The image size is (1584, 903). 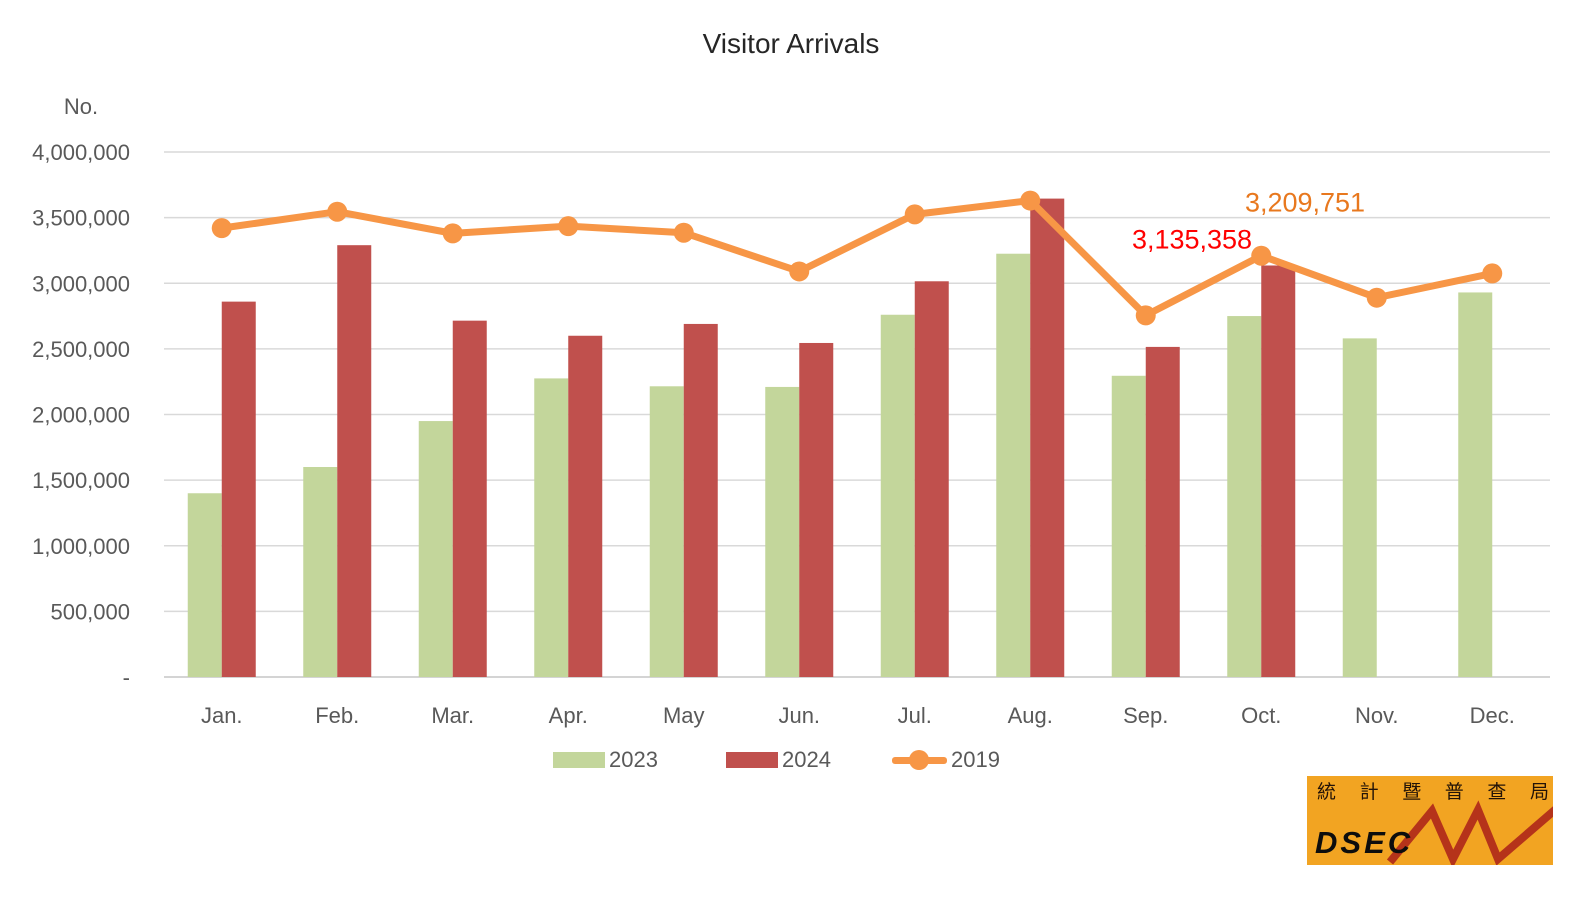 I want to click on legend-item-2023: 2023, so click(x=605, y=760).